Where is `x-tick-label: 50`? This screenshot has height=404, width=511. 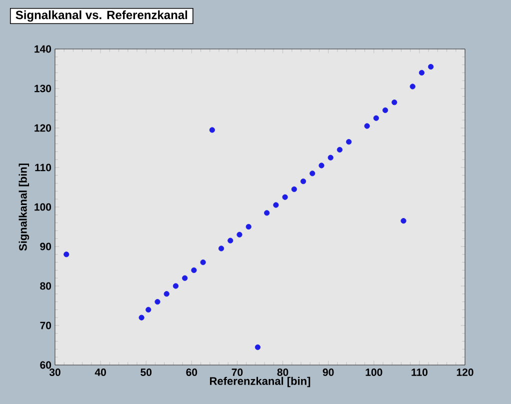 x-tick-label: 50 is located at coordinates (146, 372).